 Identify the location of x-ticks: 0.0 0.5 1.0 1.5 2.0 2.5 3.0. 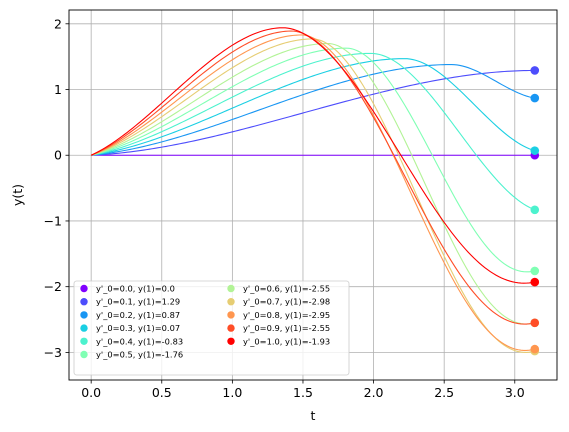
(303, 390).